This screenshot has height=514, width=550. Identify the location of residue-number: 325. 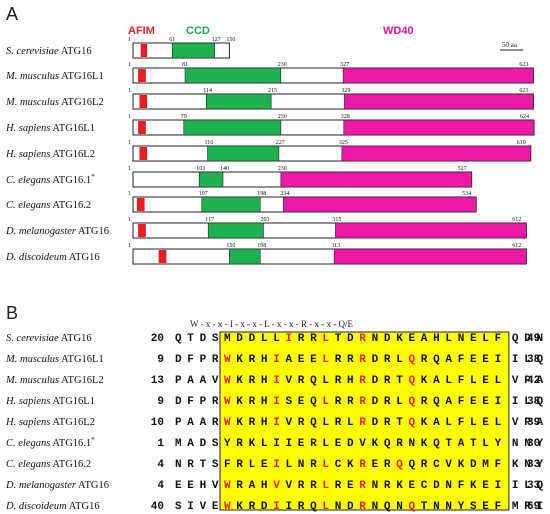
(343, 143).